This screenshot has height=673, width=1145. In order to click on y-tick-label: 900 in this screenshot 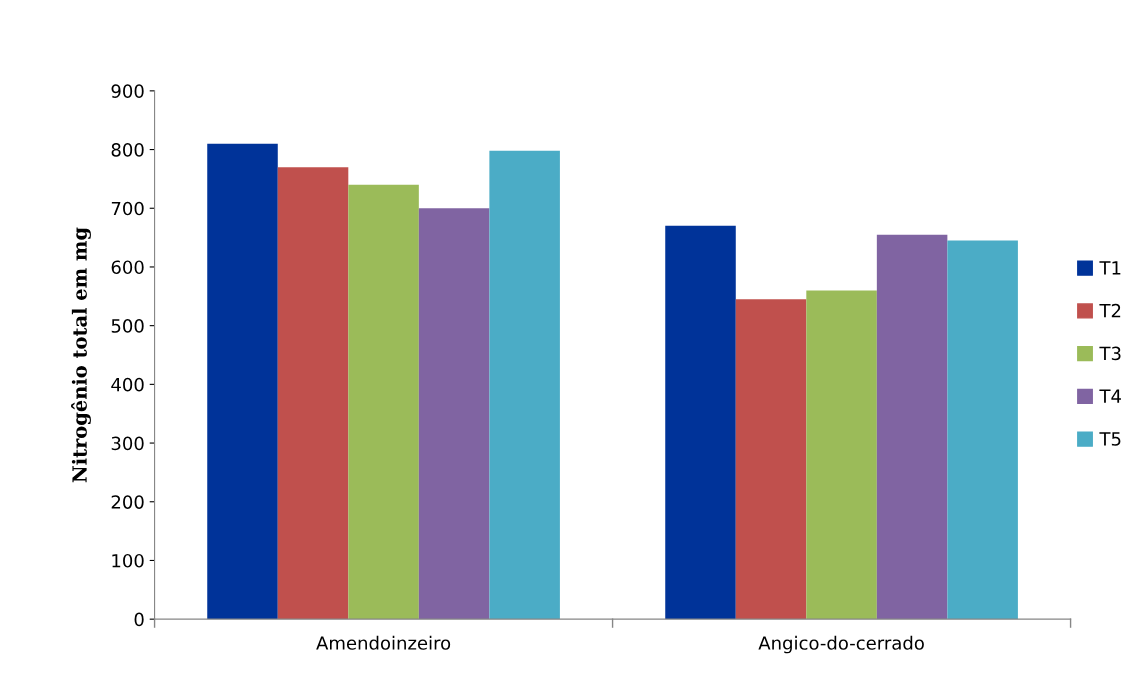, I will do `click(127, 91)`.